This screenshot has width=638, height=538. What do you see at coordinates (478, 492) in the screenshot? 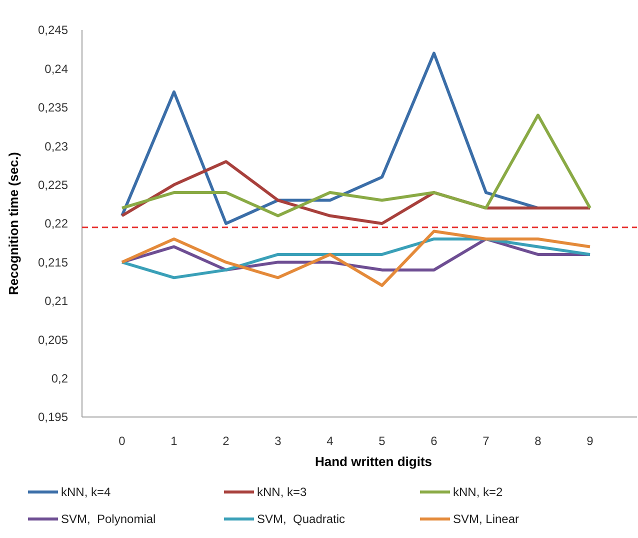
I see `legend-label: kNN, k=2` at bounding box center [478, 492].